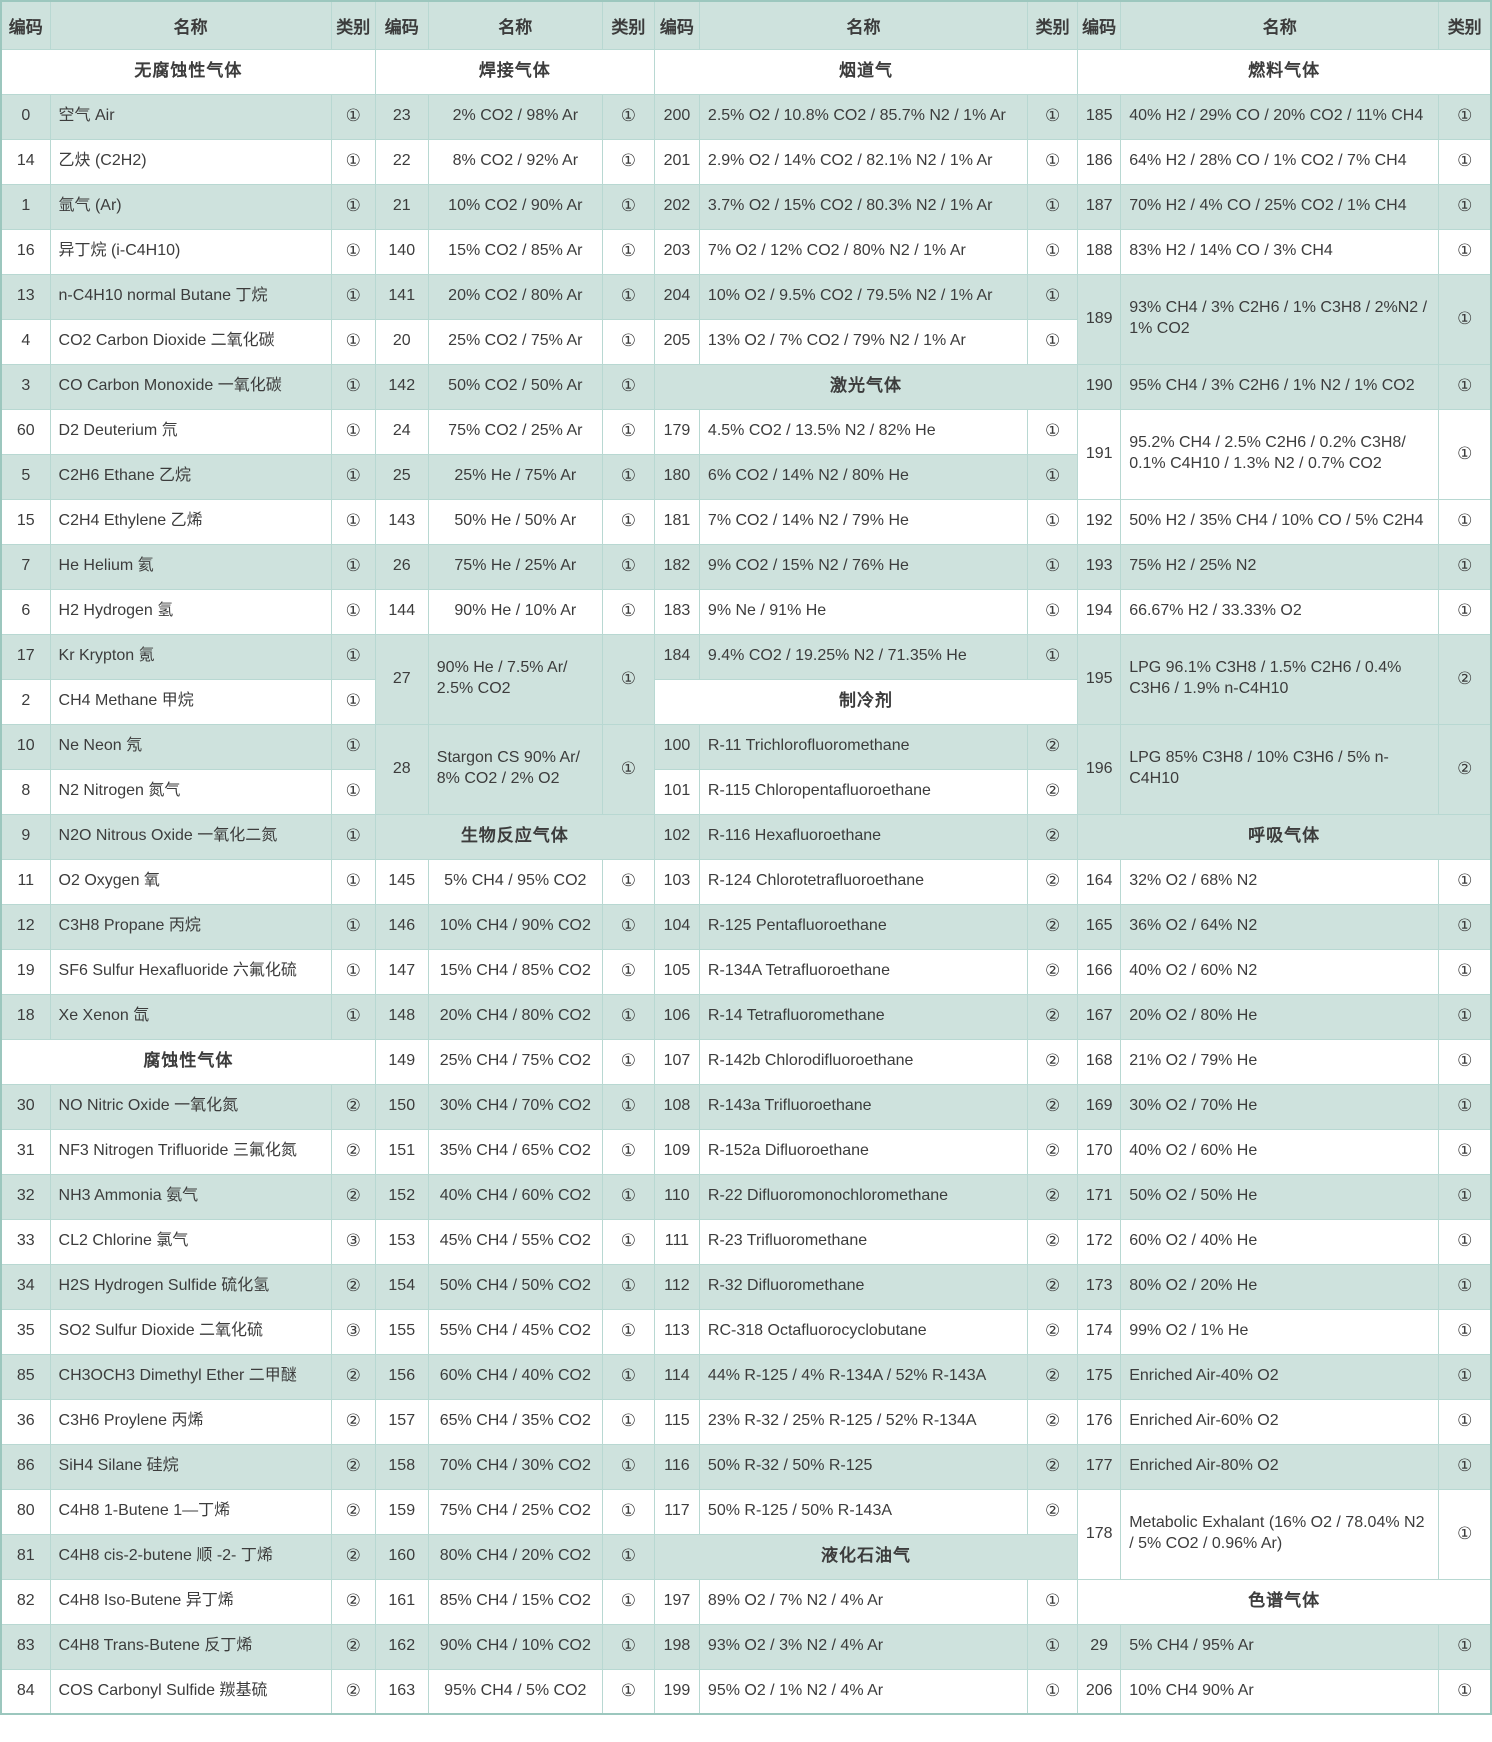  Describe the element at coordinates (190, 791) in the screenshot. I see `gas-name: N2 Nitrogen 氮气` at that location.